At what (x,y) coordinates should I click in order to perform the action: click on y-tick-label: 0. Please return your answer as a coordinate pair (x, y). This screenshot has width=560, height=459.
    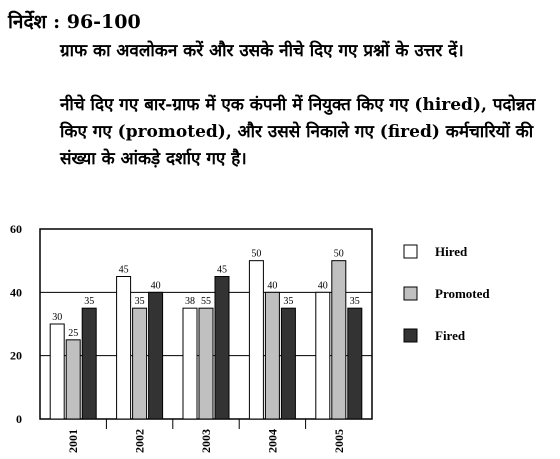
    Looking at the image, I should click on (19, 419).